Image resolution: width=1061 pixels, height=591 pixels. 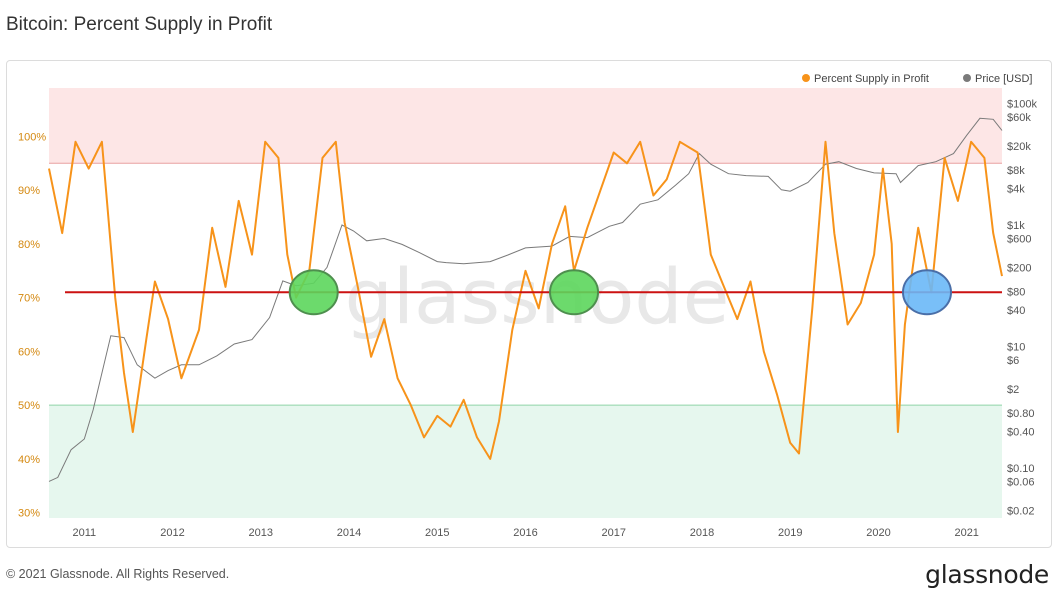 I want to click on left-tick-label: 30%, so click(x=29, y=514).